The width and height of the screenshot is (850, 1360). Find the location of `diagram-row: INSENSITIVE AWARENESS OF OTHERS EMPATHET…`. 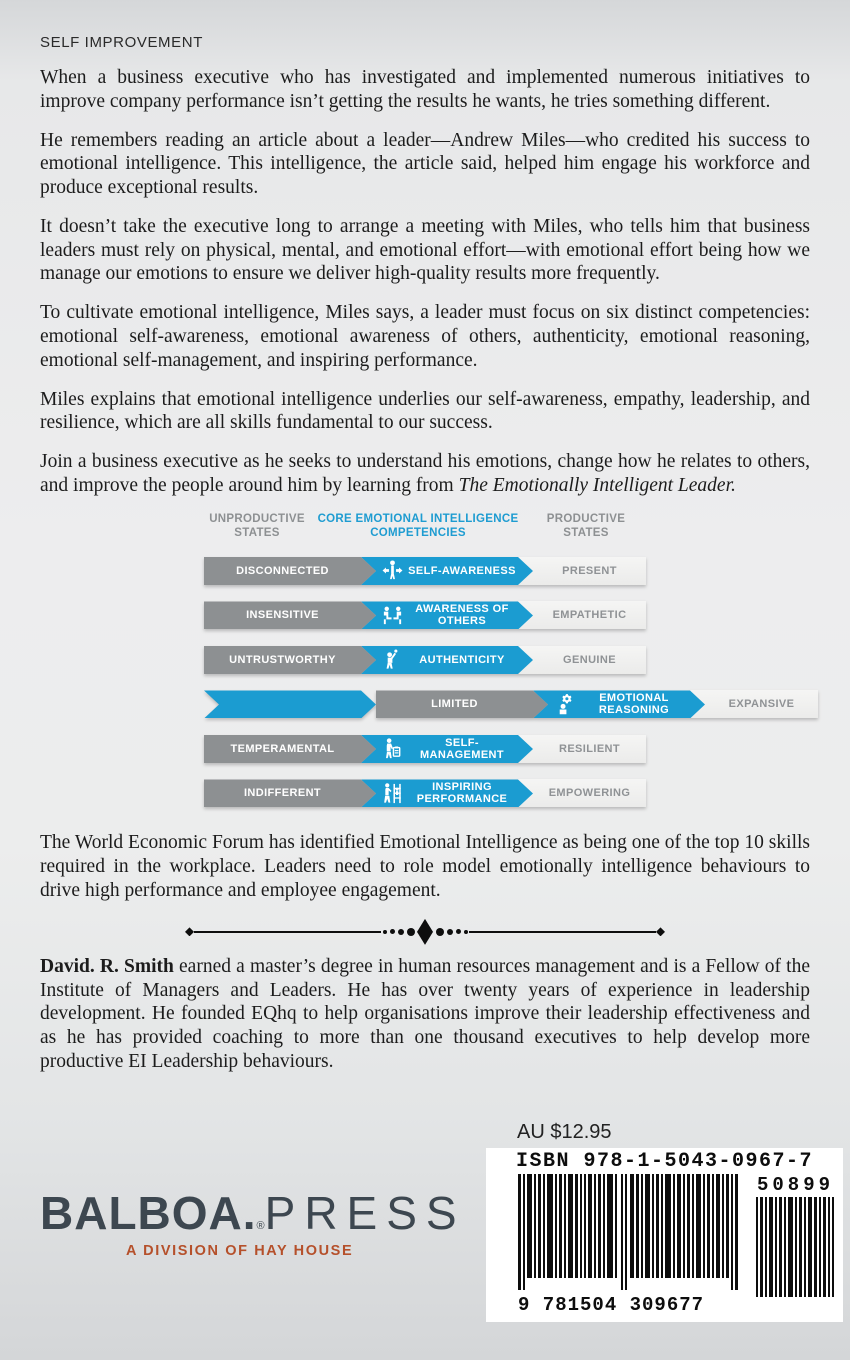

diagram-row: INSENSITIVE AWARENESS OF OTHERS EMPATHET… is located at coordinates (425, 615).